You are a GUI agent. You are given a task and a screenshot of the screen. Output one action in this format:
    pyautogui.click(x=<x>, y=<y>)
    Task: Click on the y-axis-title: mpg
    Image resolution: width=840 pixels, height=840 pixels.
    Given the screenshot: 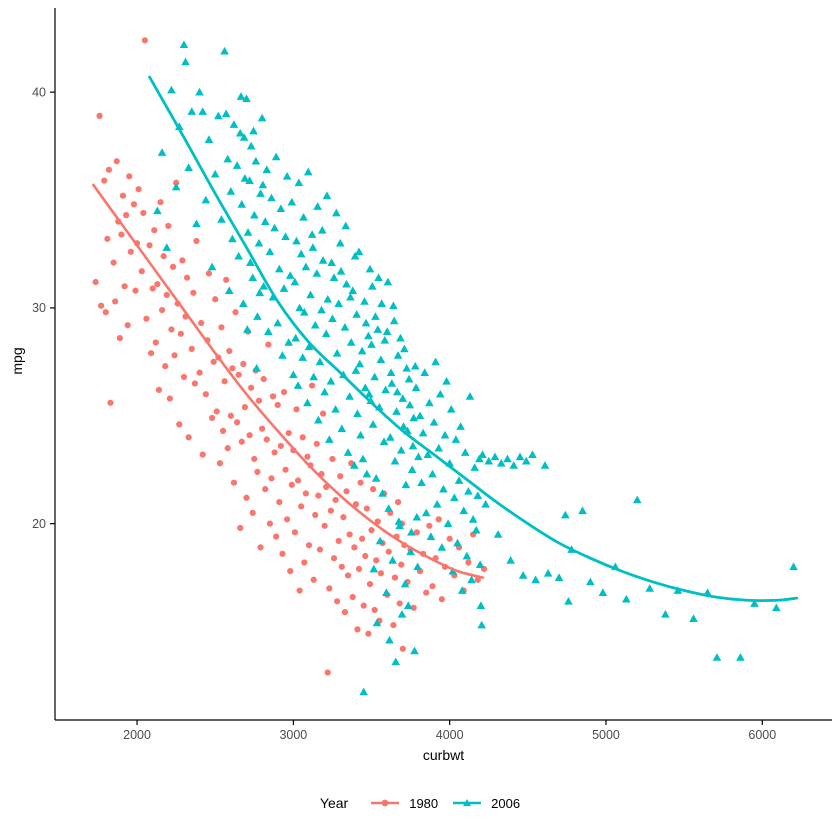 What is the action you would take?
    pyautogui.click(x=17, y=361)
    